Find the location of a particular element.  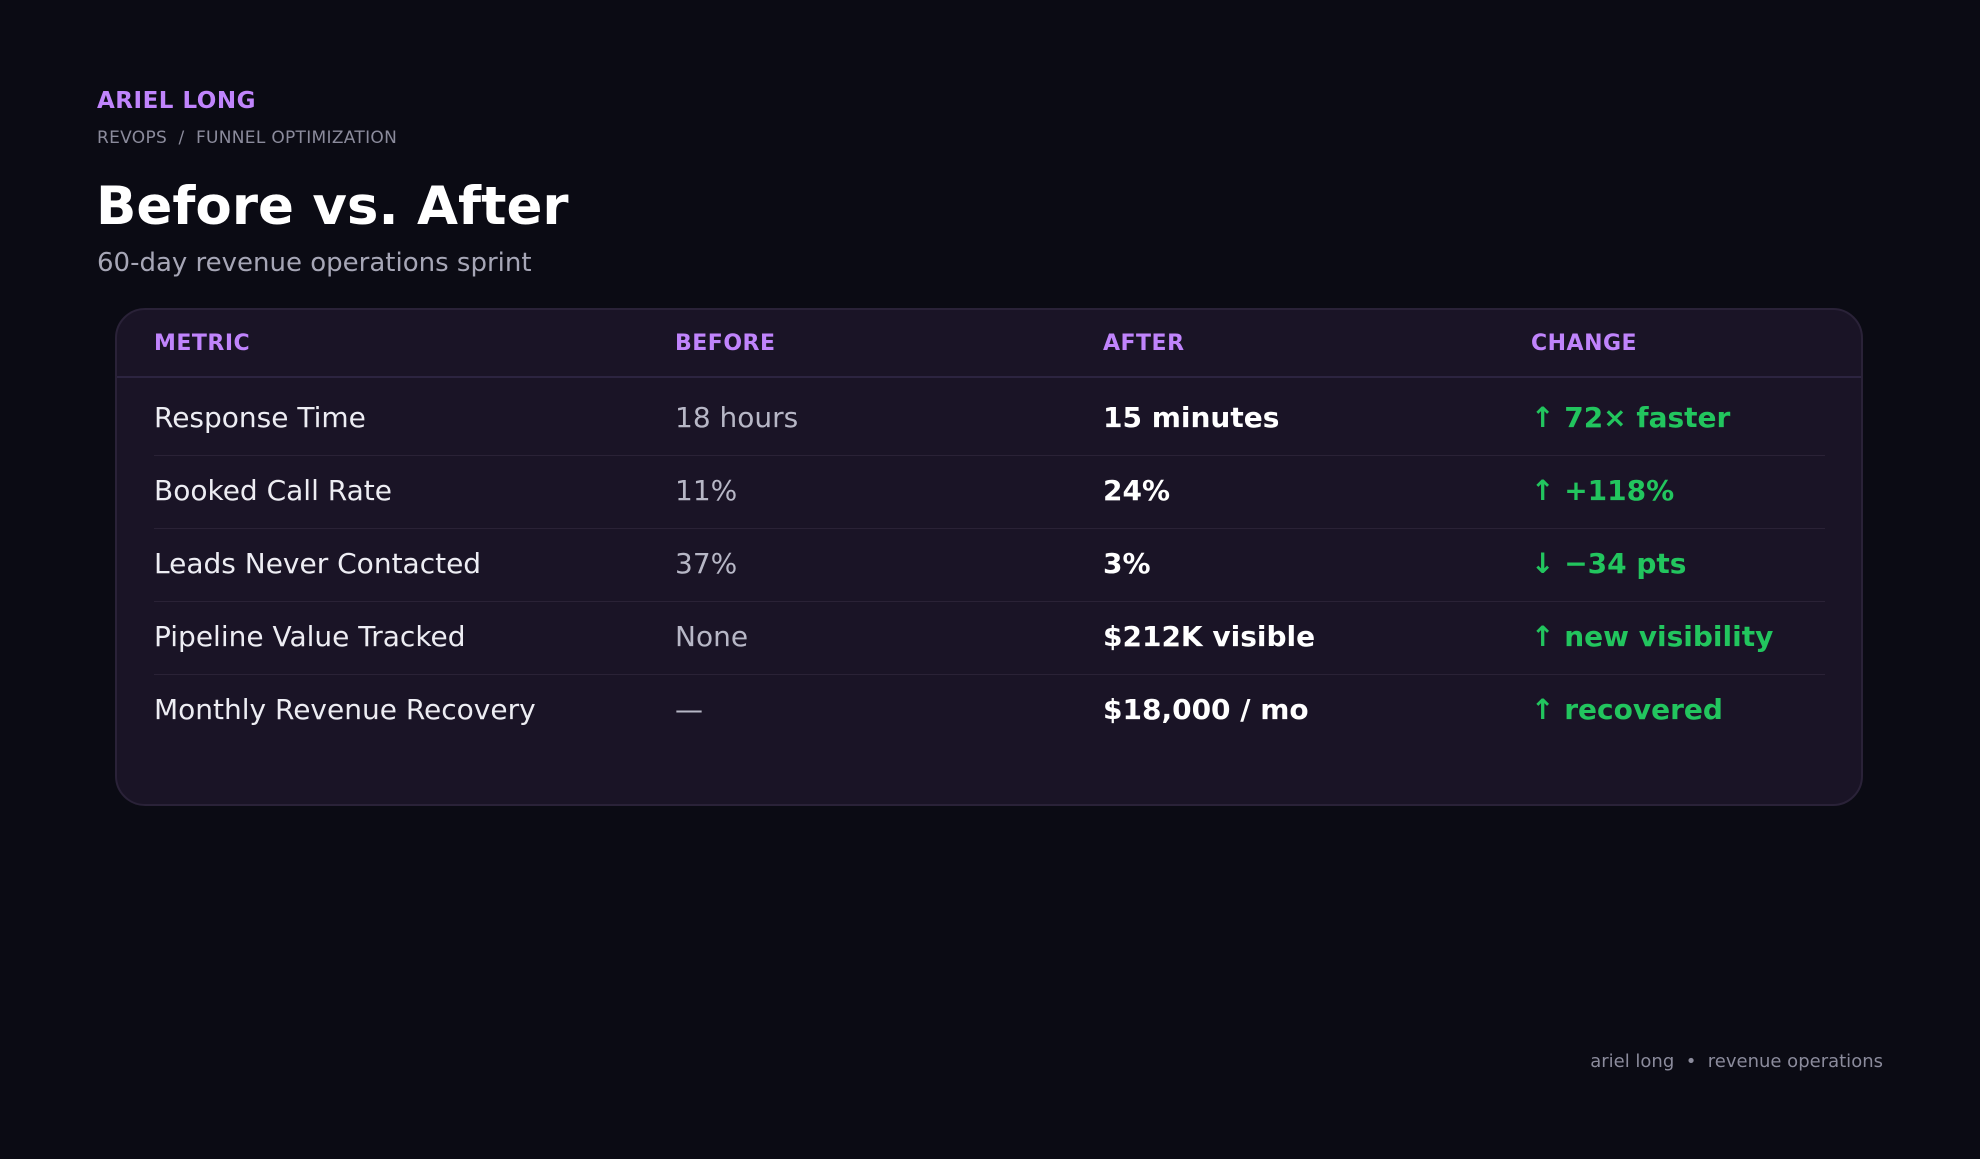

before-cell: 11% is located at coordinates (706, 490).